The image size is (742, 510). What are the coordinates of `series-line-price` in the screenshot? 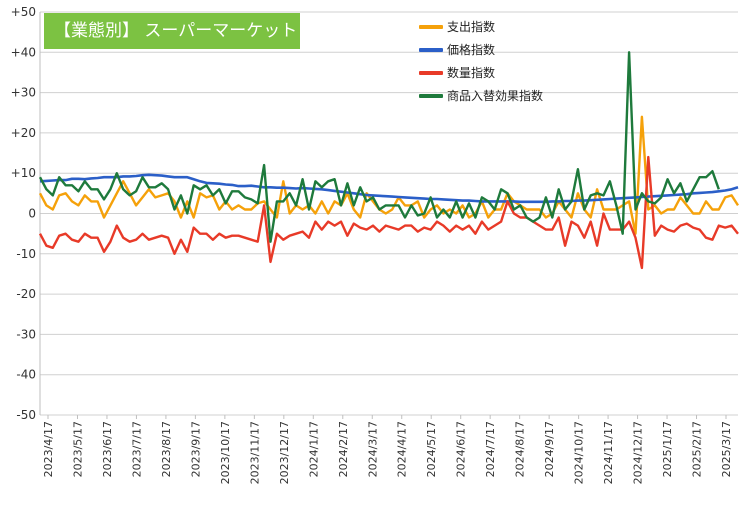 It's located at (389, 188).